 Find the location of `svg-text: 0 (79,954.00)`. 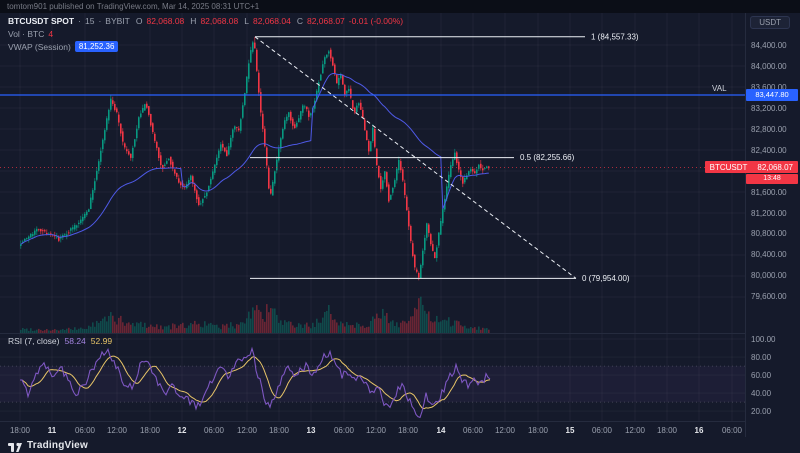

svg-text: 0 (79,954.00) is located at coordinates (606, 278).